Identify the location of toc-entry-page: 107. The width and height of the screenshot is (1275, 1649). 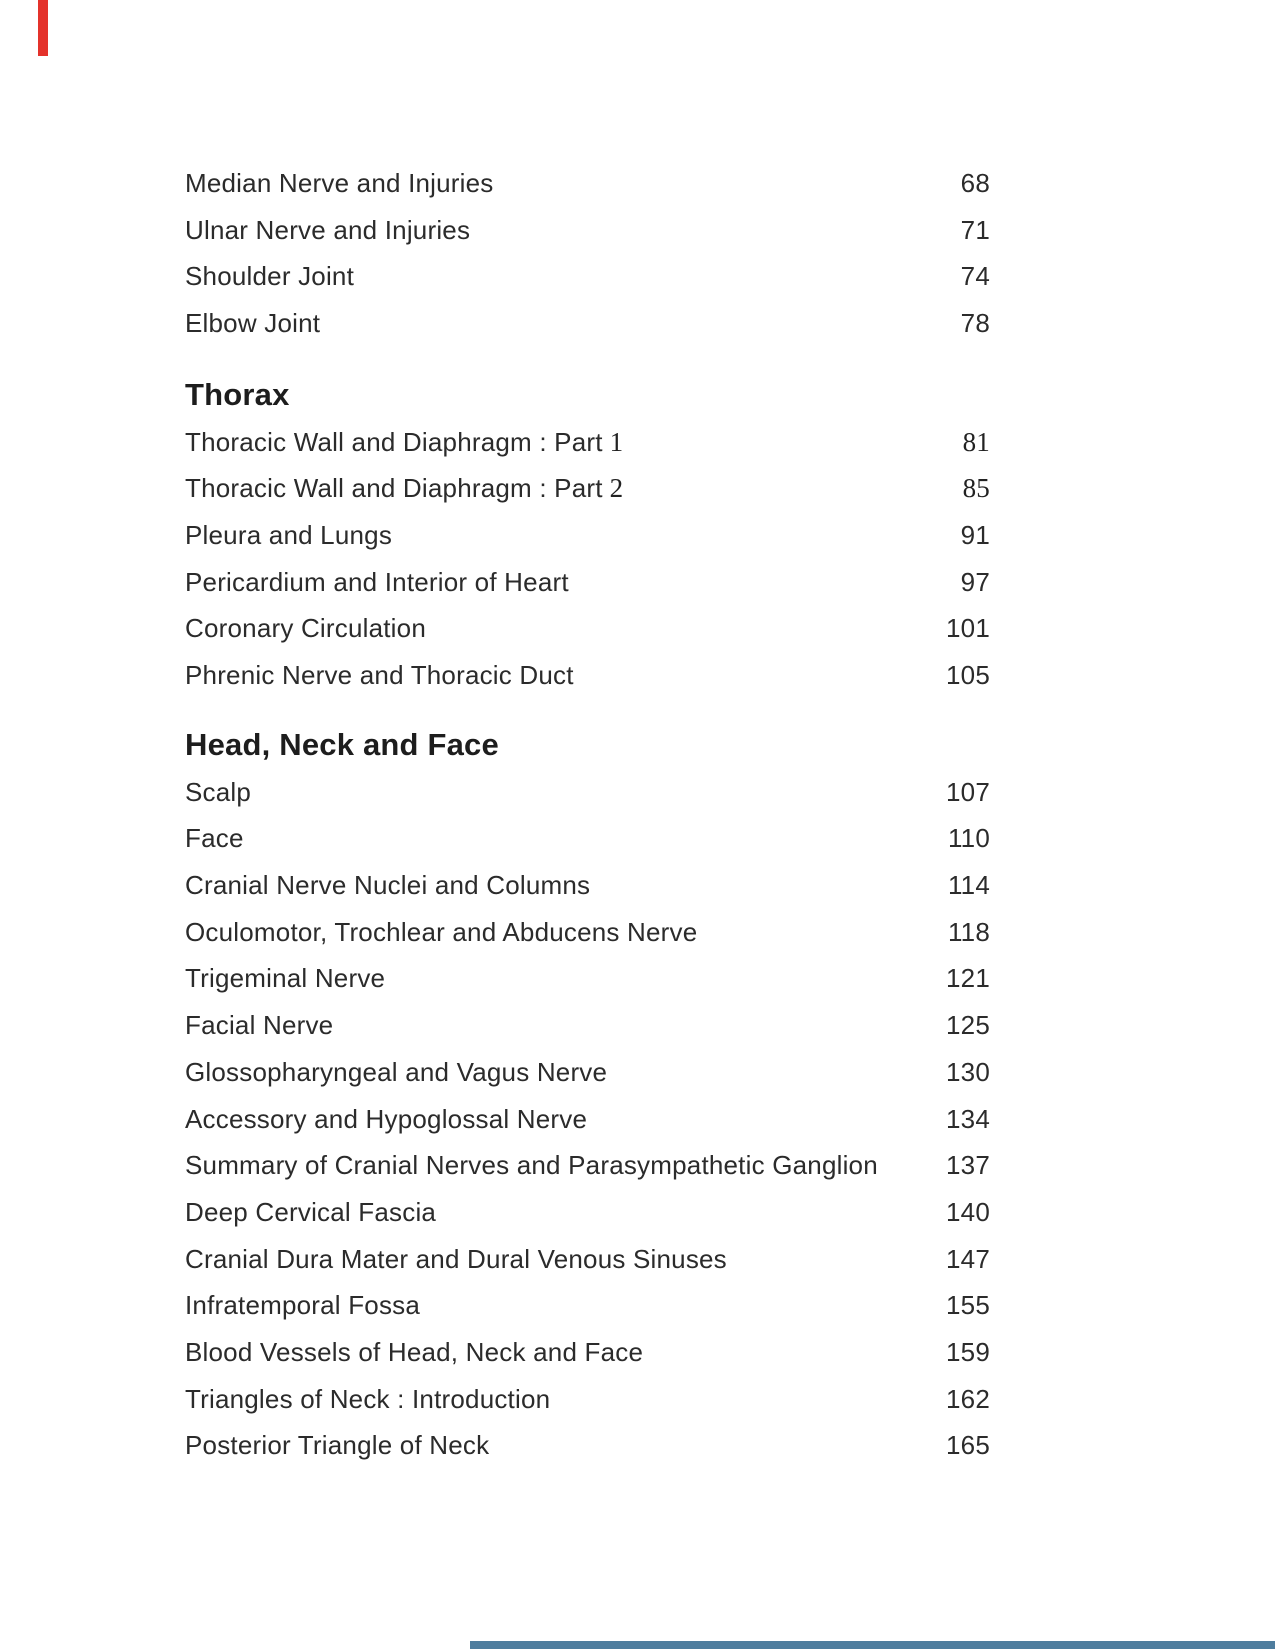
(968, 791).